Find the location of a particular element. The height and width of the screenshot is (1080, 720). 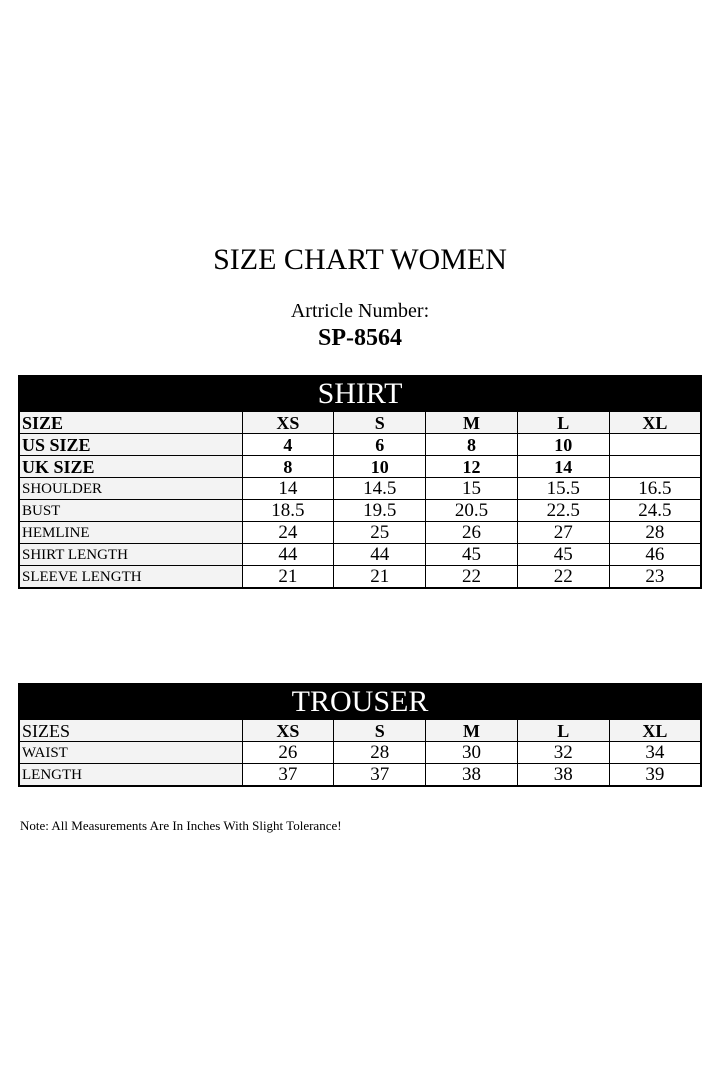

table-row: HEMLINE 24 25 26 27 28 is located at coordinates (360, 532).